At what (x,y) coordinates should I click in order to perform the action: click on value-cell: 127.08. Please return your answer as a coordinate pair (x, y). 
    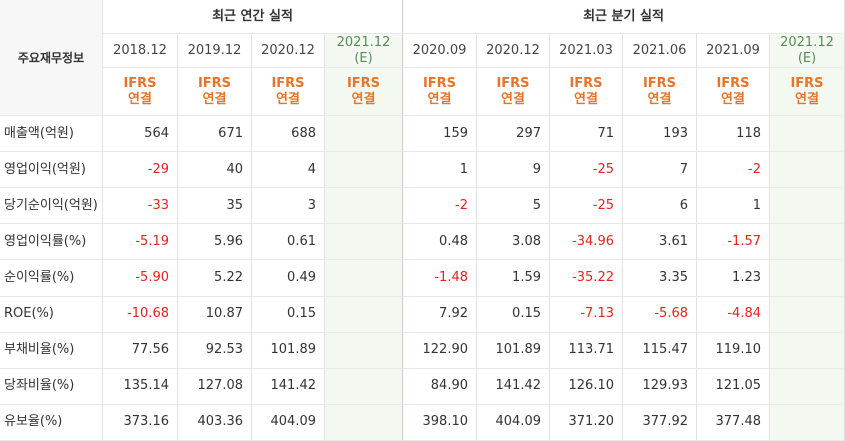
    Looking at the image, I should click on (215, 386).